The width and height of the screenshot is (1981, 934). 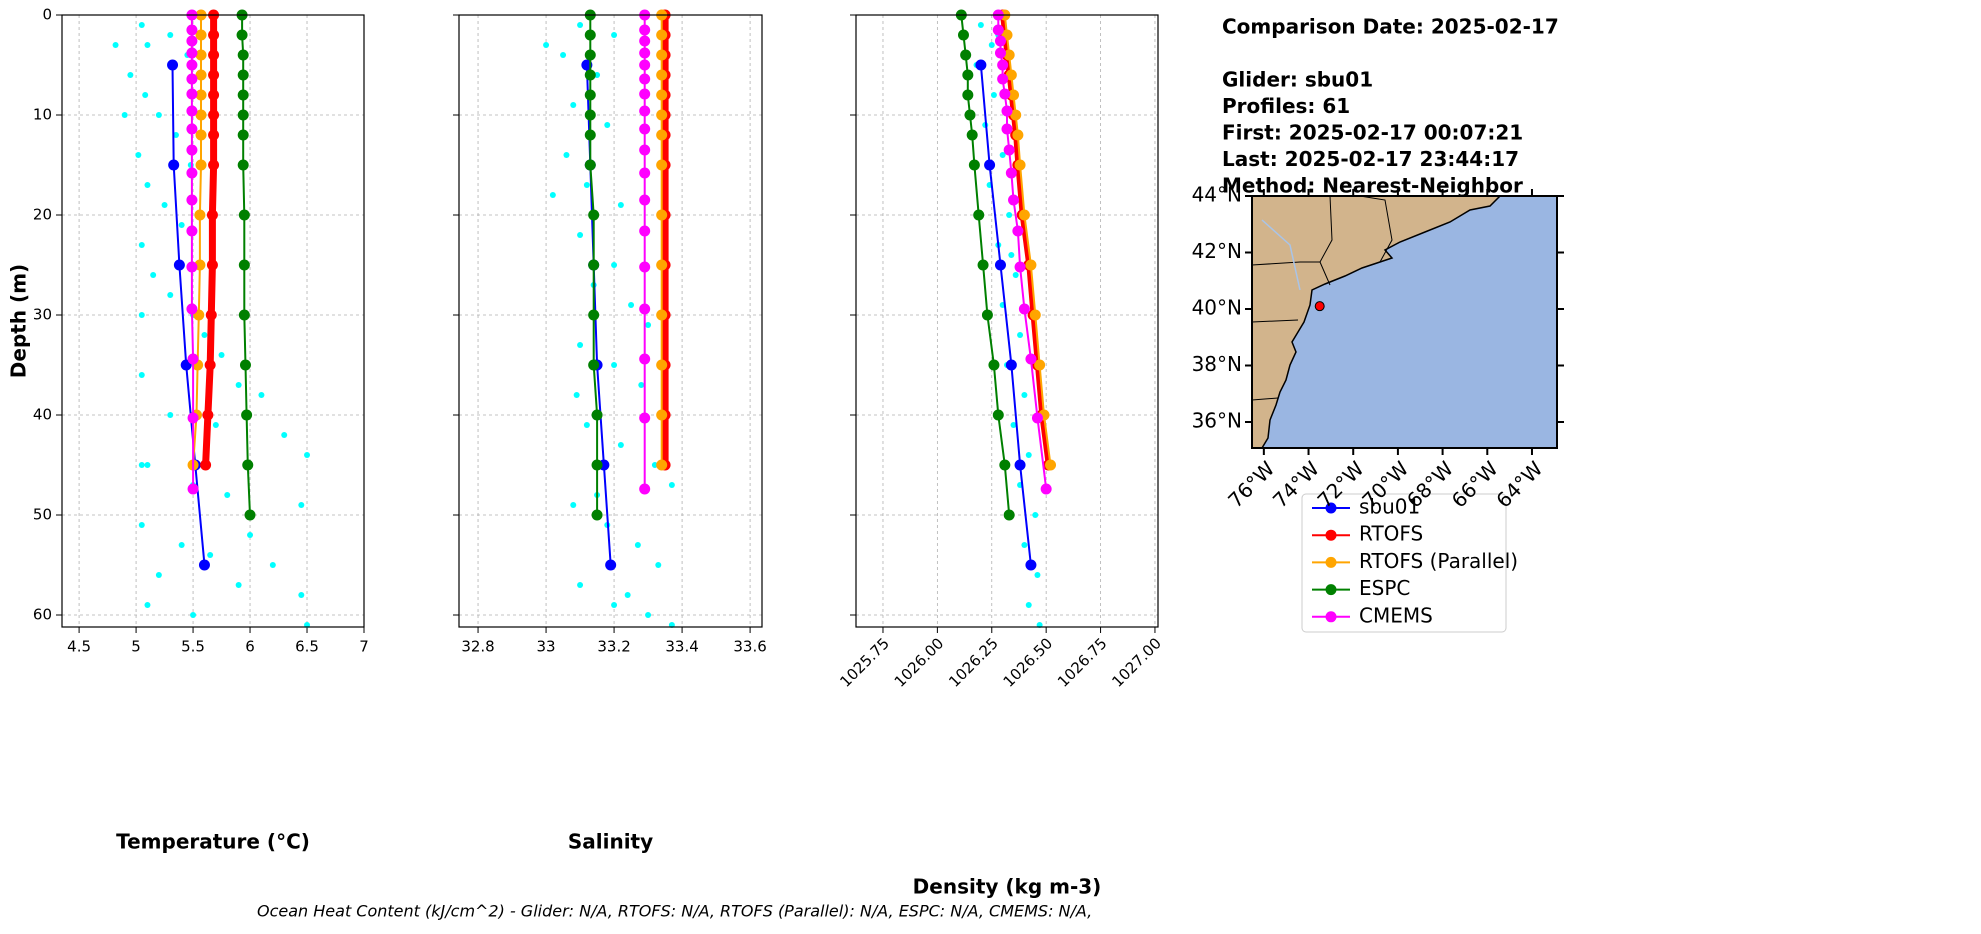 What do you see at coordinates (1372, 186) in the screenshot?
I see `info-line: Method: Nearest-Neighbor` at bounding box center [1372, 186].